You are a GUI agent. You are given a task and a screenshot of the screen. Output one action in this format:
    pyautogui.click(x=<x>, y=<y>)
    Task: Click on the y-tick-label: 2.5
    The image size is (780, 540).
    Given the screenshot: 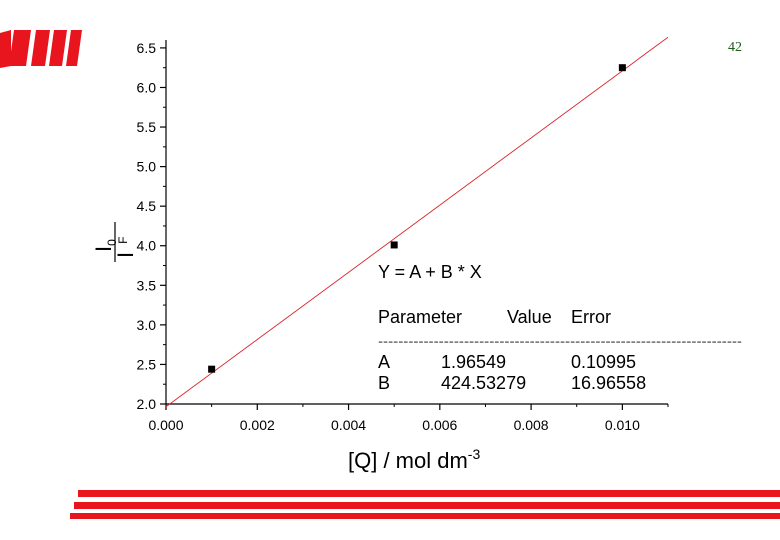 What is the action you would take?
    pyautogui.click(x=147, y=364)
    